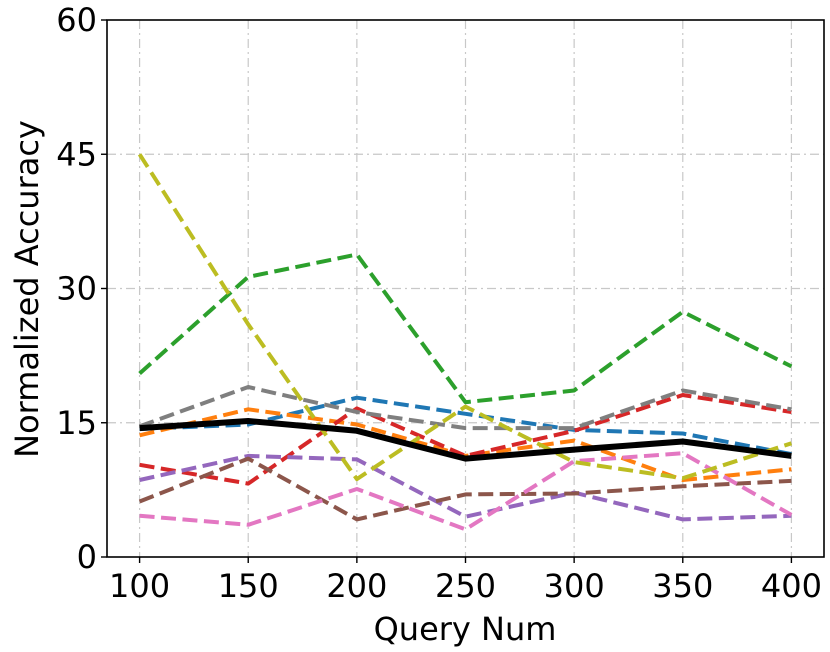 This screenshot has height=652, width=830. What do you see at coordinates (465, 586) in the screenshot?
I see `x-tick-label: 250` at bounding box center [465, 586].